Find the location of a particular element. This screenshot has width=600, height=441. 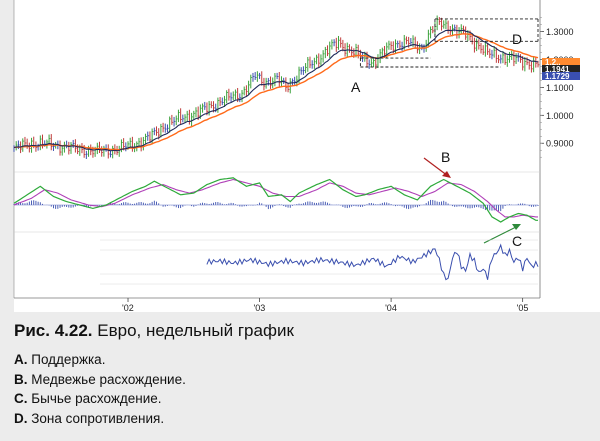

figure-caption: Рис. 4.22. Евро, недельный график is located at coordinates (154, 331).